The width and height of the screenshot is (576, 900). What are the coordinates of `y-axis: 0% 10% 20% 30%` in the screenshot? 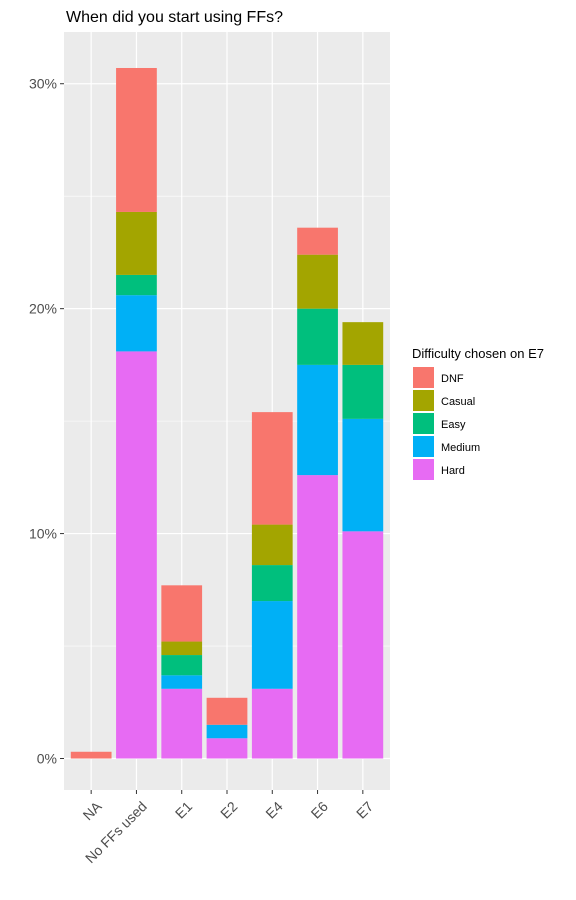 It's located at (46, 421).